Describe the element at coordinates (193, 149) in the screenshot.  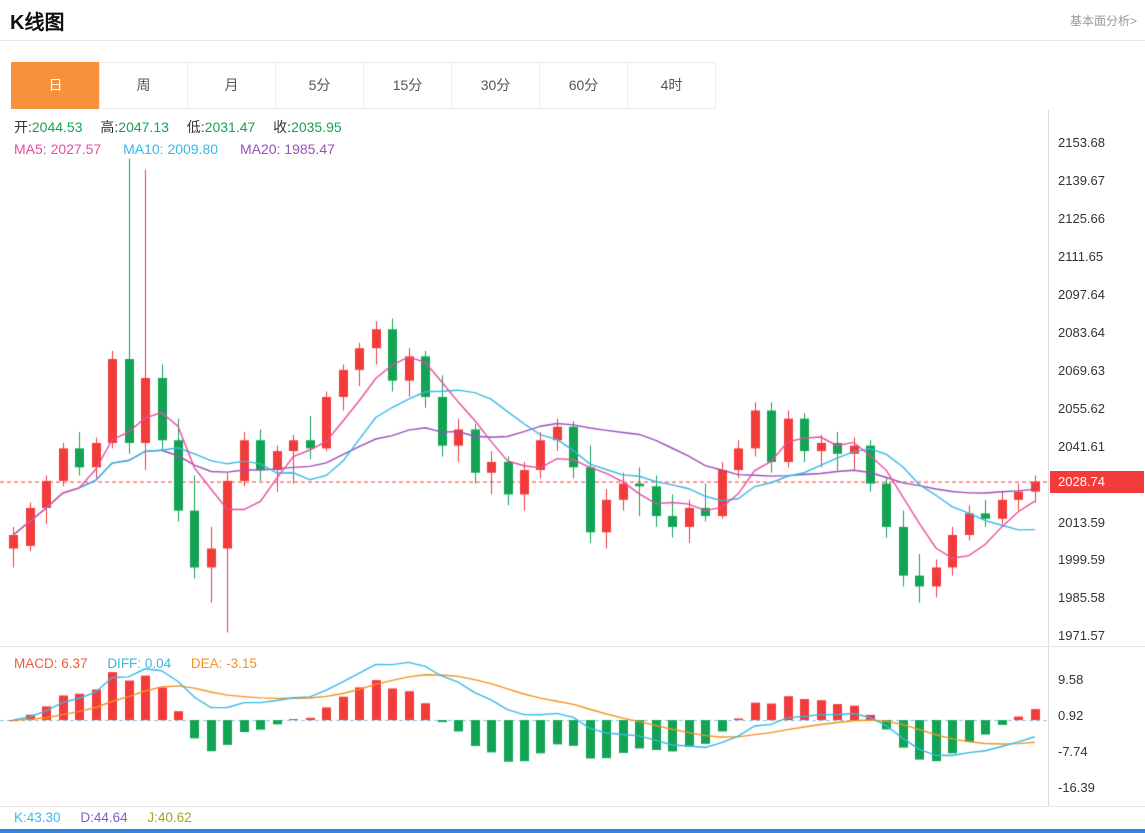
I see `ma10-value: 2009.80` at that location.